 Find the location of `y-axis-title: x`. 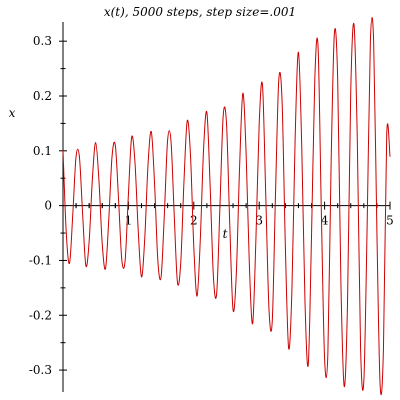

y-axis-title: x is located at coordinates (12, 113).